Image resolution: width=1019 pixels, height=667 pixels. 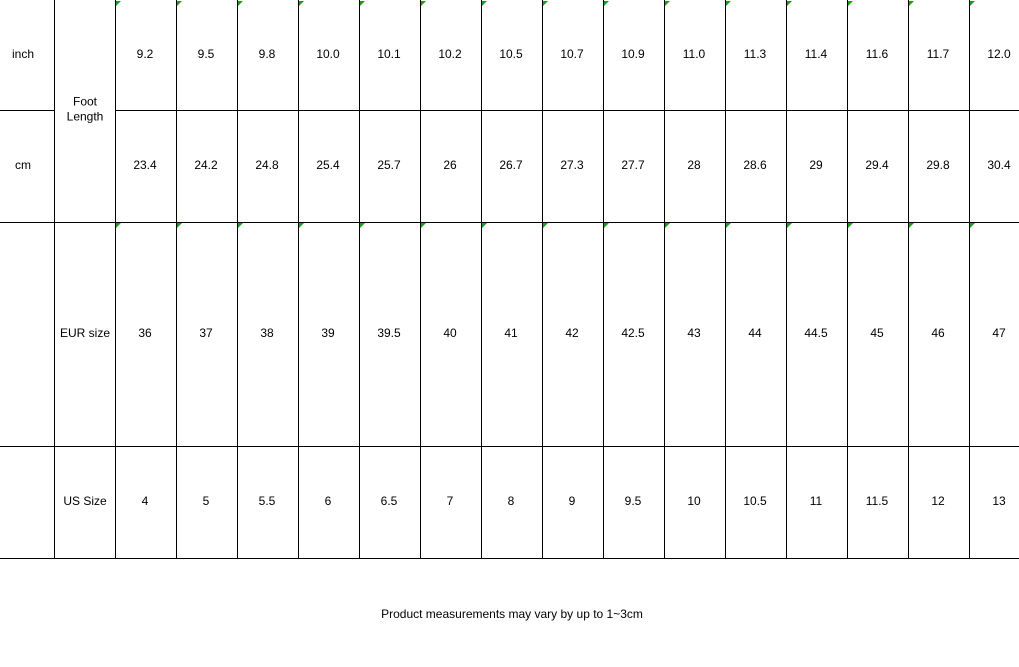 What do you see at coordinates (511, 501) in the screenshot?
I see `cell-value: 8` at bounding box center [511, 501].